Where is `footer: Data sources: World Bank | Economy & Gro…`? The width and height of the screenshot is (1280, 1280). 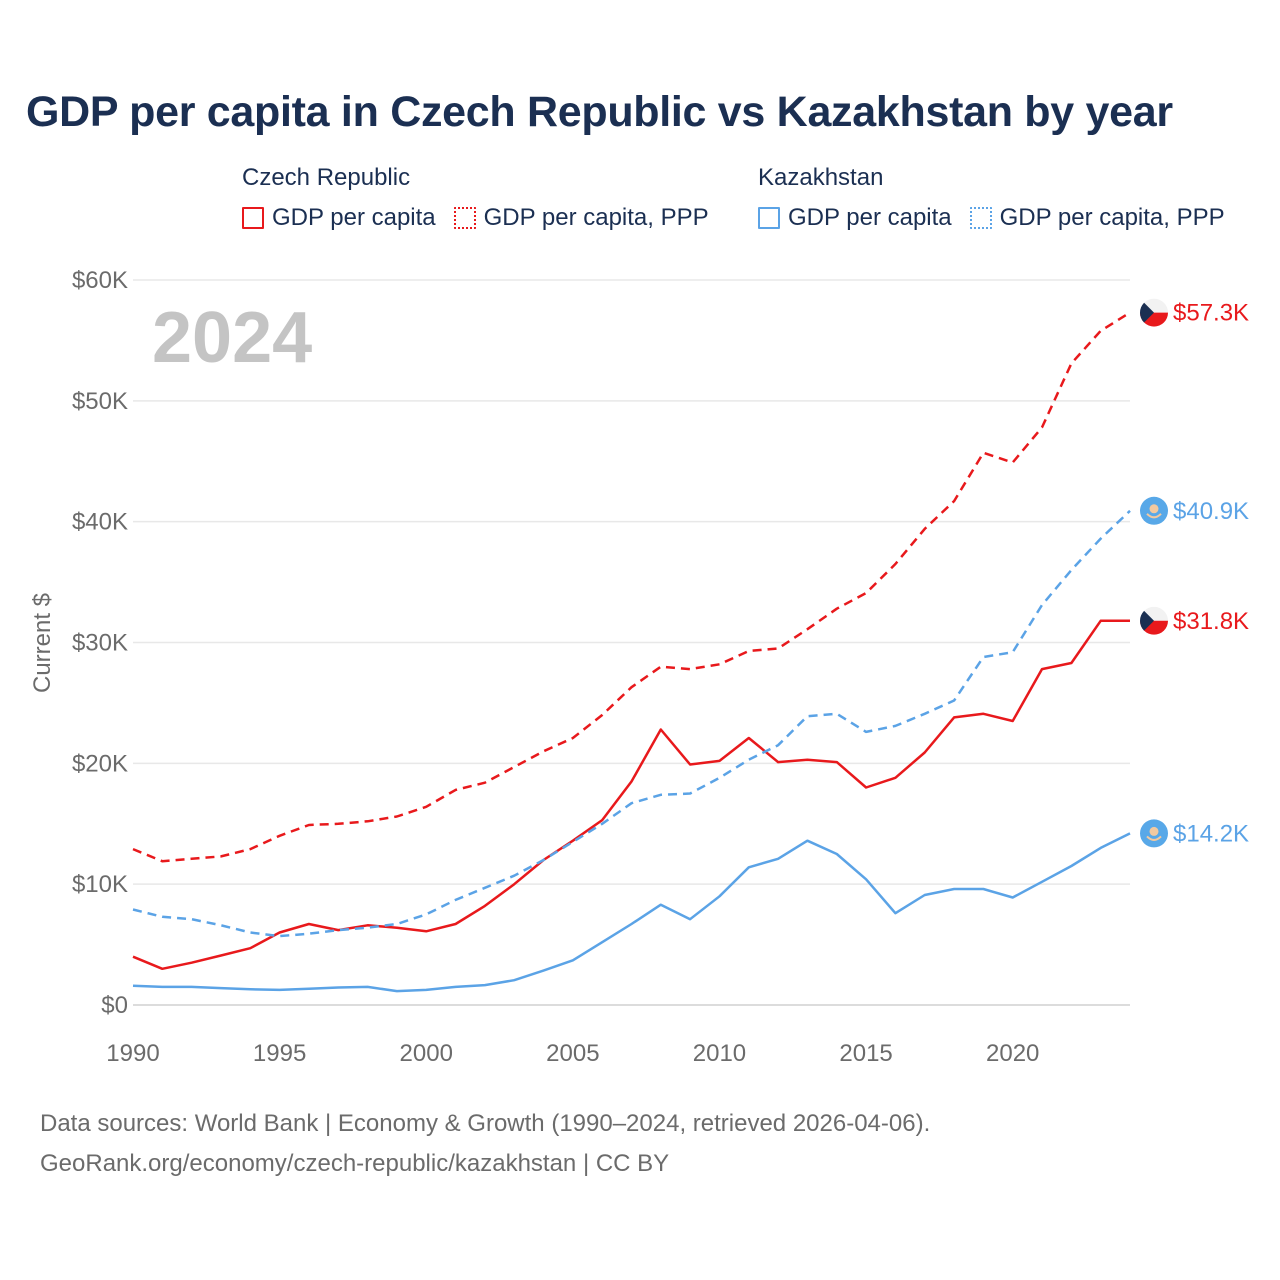 footer: Data sources: World Bank | Economy & Gro… is located at coordinates (485, 1144).